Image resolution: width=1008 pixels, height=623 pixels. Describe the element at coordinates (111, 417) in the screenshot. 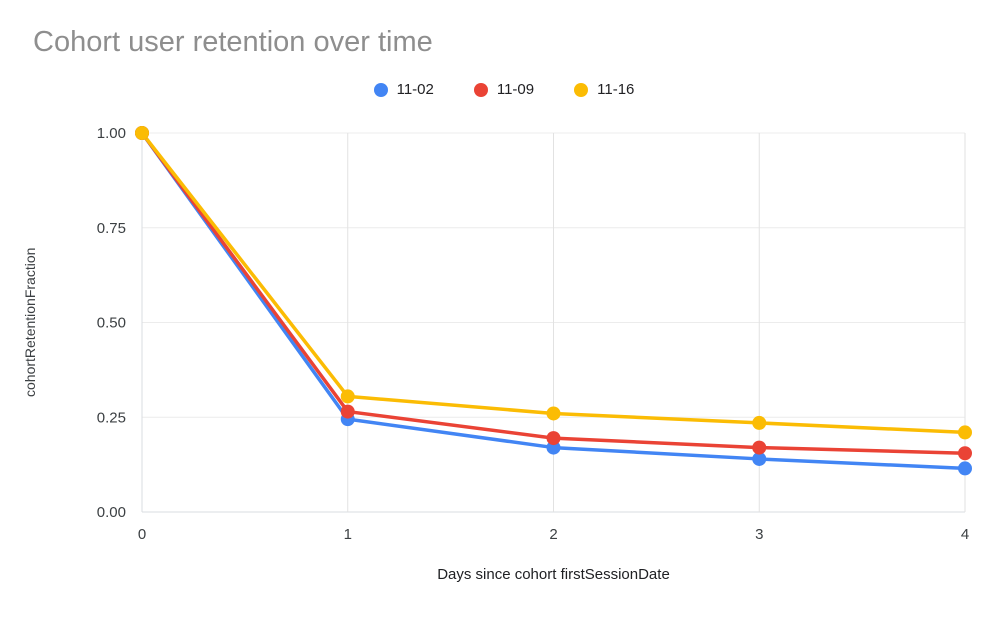

I see `y-tick-label: 0.25` at that location.